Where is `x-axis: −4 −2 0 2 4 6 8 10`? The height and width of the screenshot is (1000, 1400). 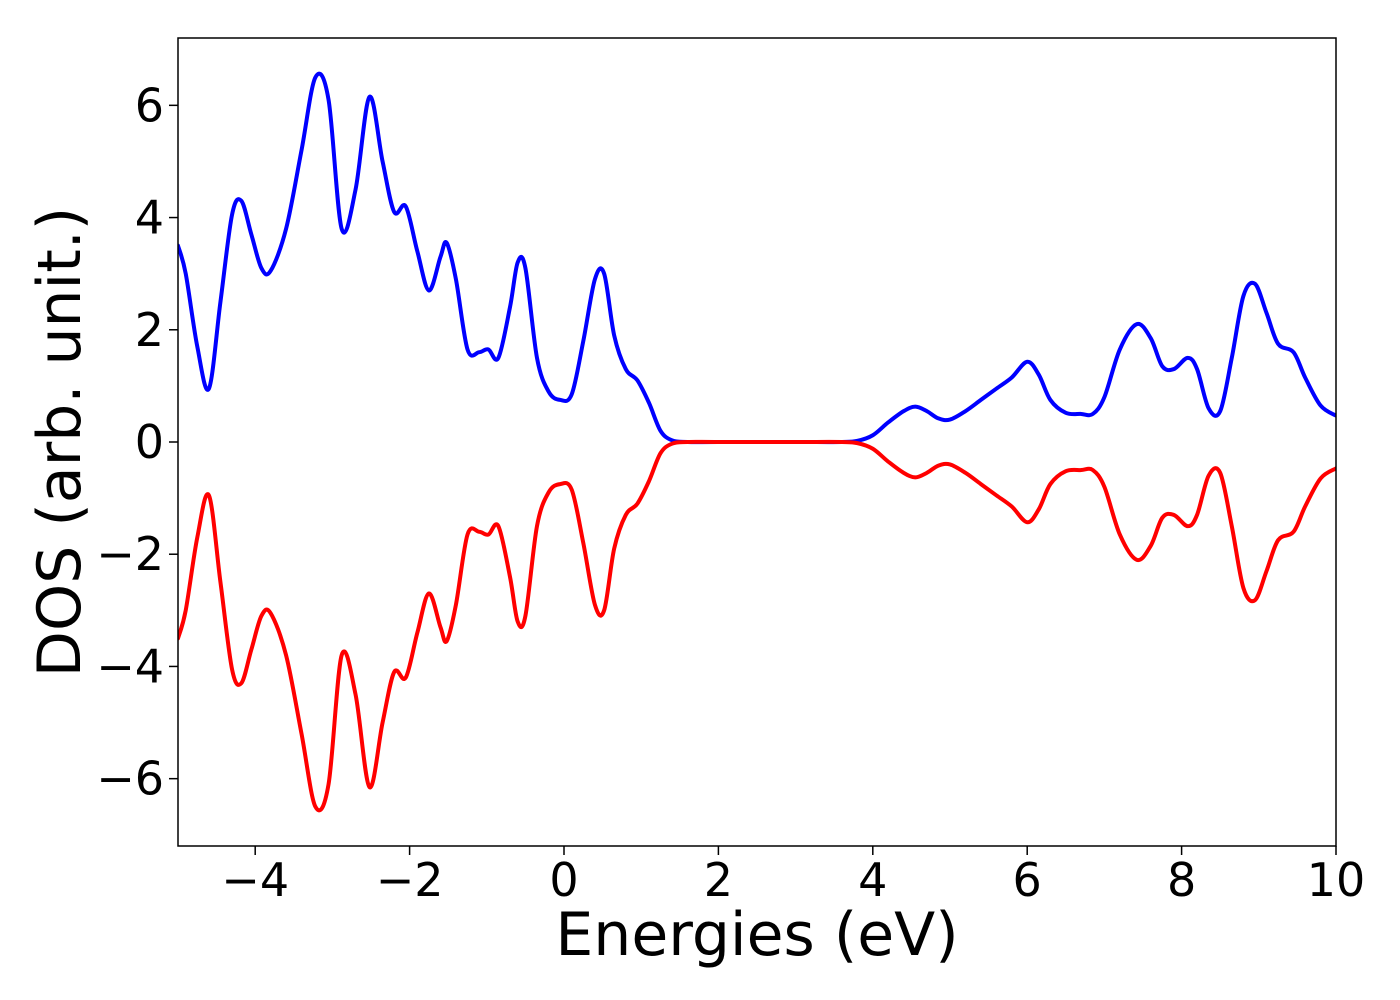 x-axis: −4 −2 0 2 4 6 8 10 is located at coordinates (793, 876).